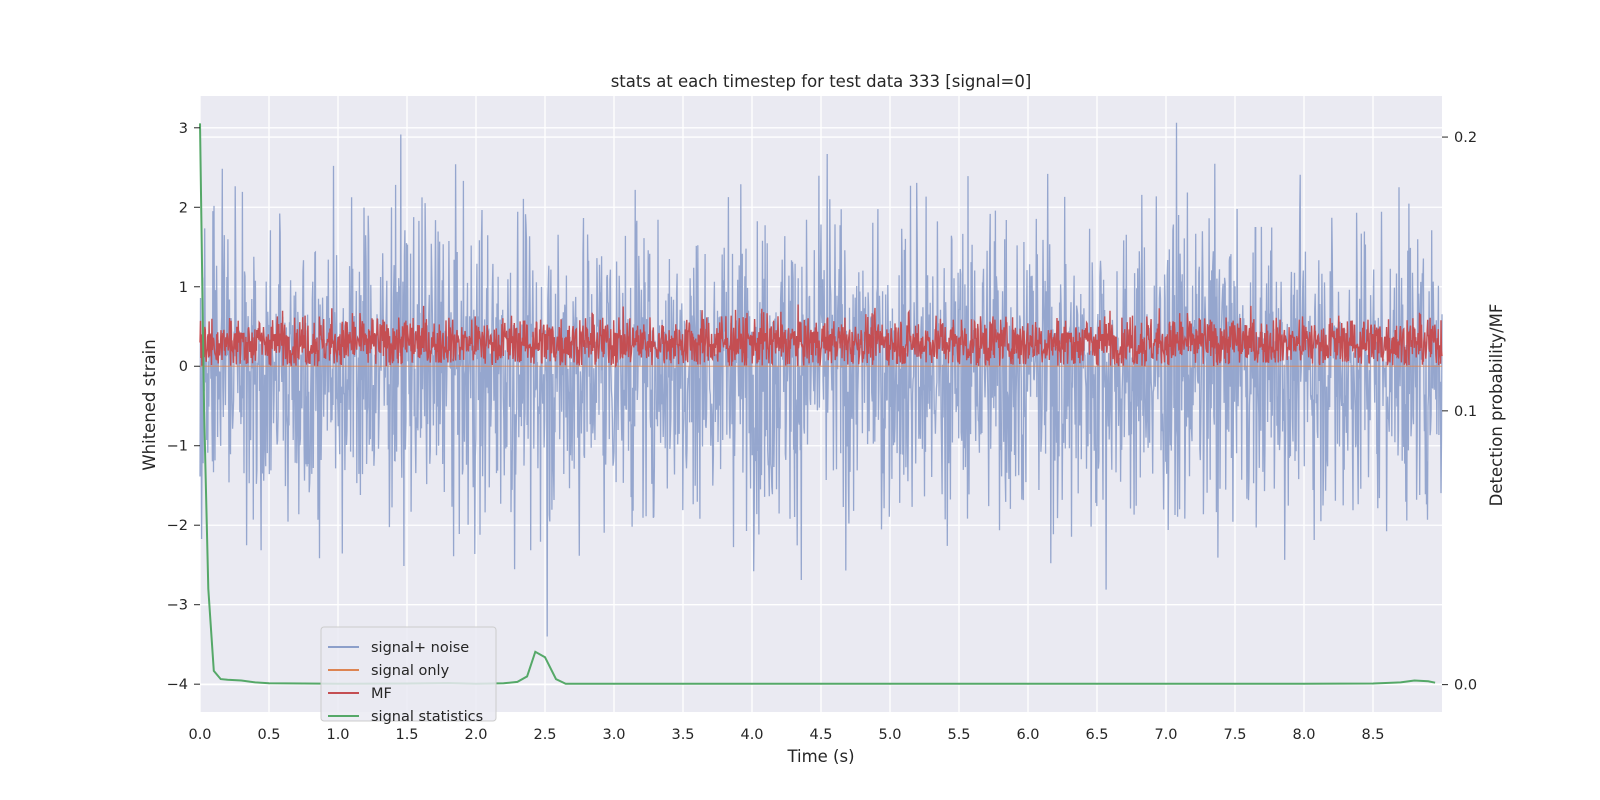  What do you see at coordinates (751, 735) in the screenshot?
I see `x-tick-label: 4.0` at bounding box center [751, 735].